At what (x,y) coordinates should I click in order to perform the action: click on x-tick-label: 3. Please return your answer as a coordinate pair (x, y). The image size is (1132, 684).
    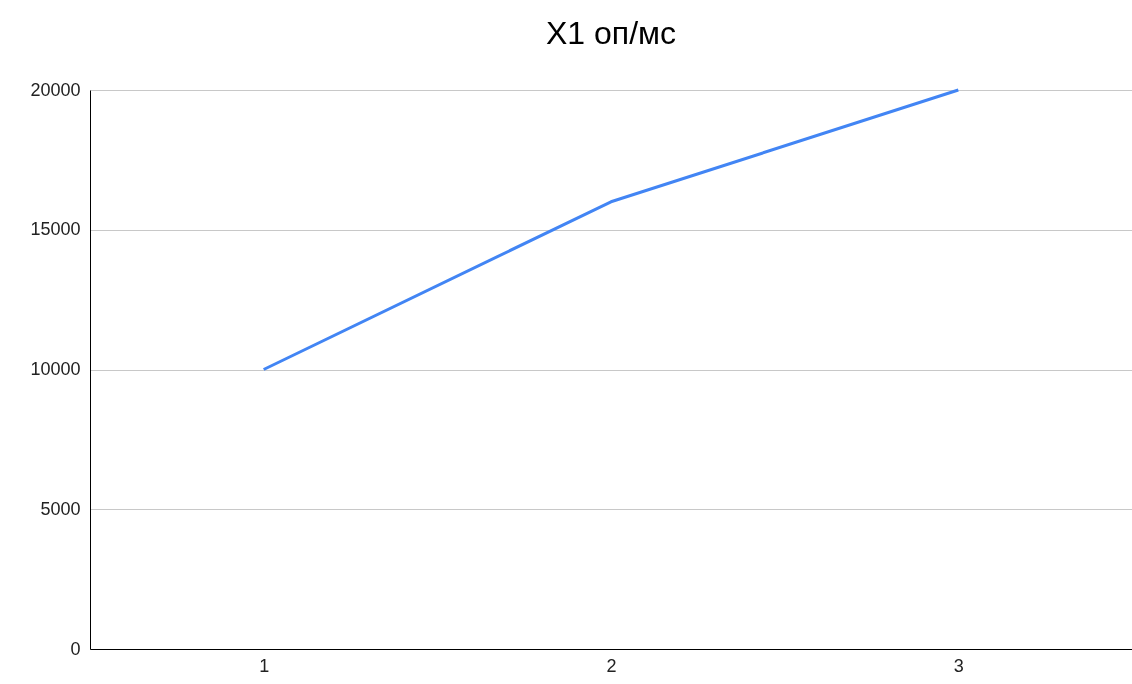
    Looking at the image, I should click on (958, 665).